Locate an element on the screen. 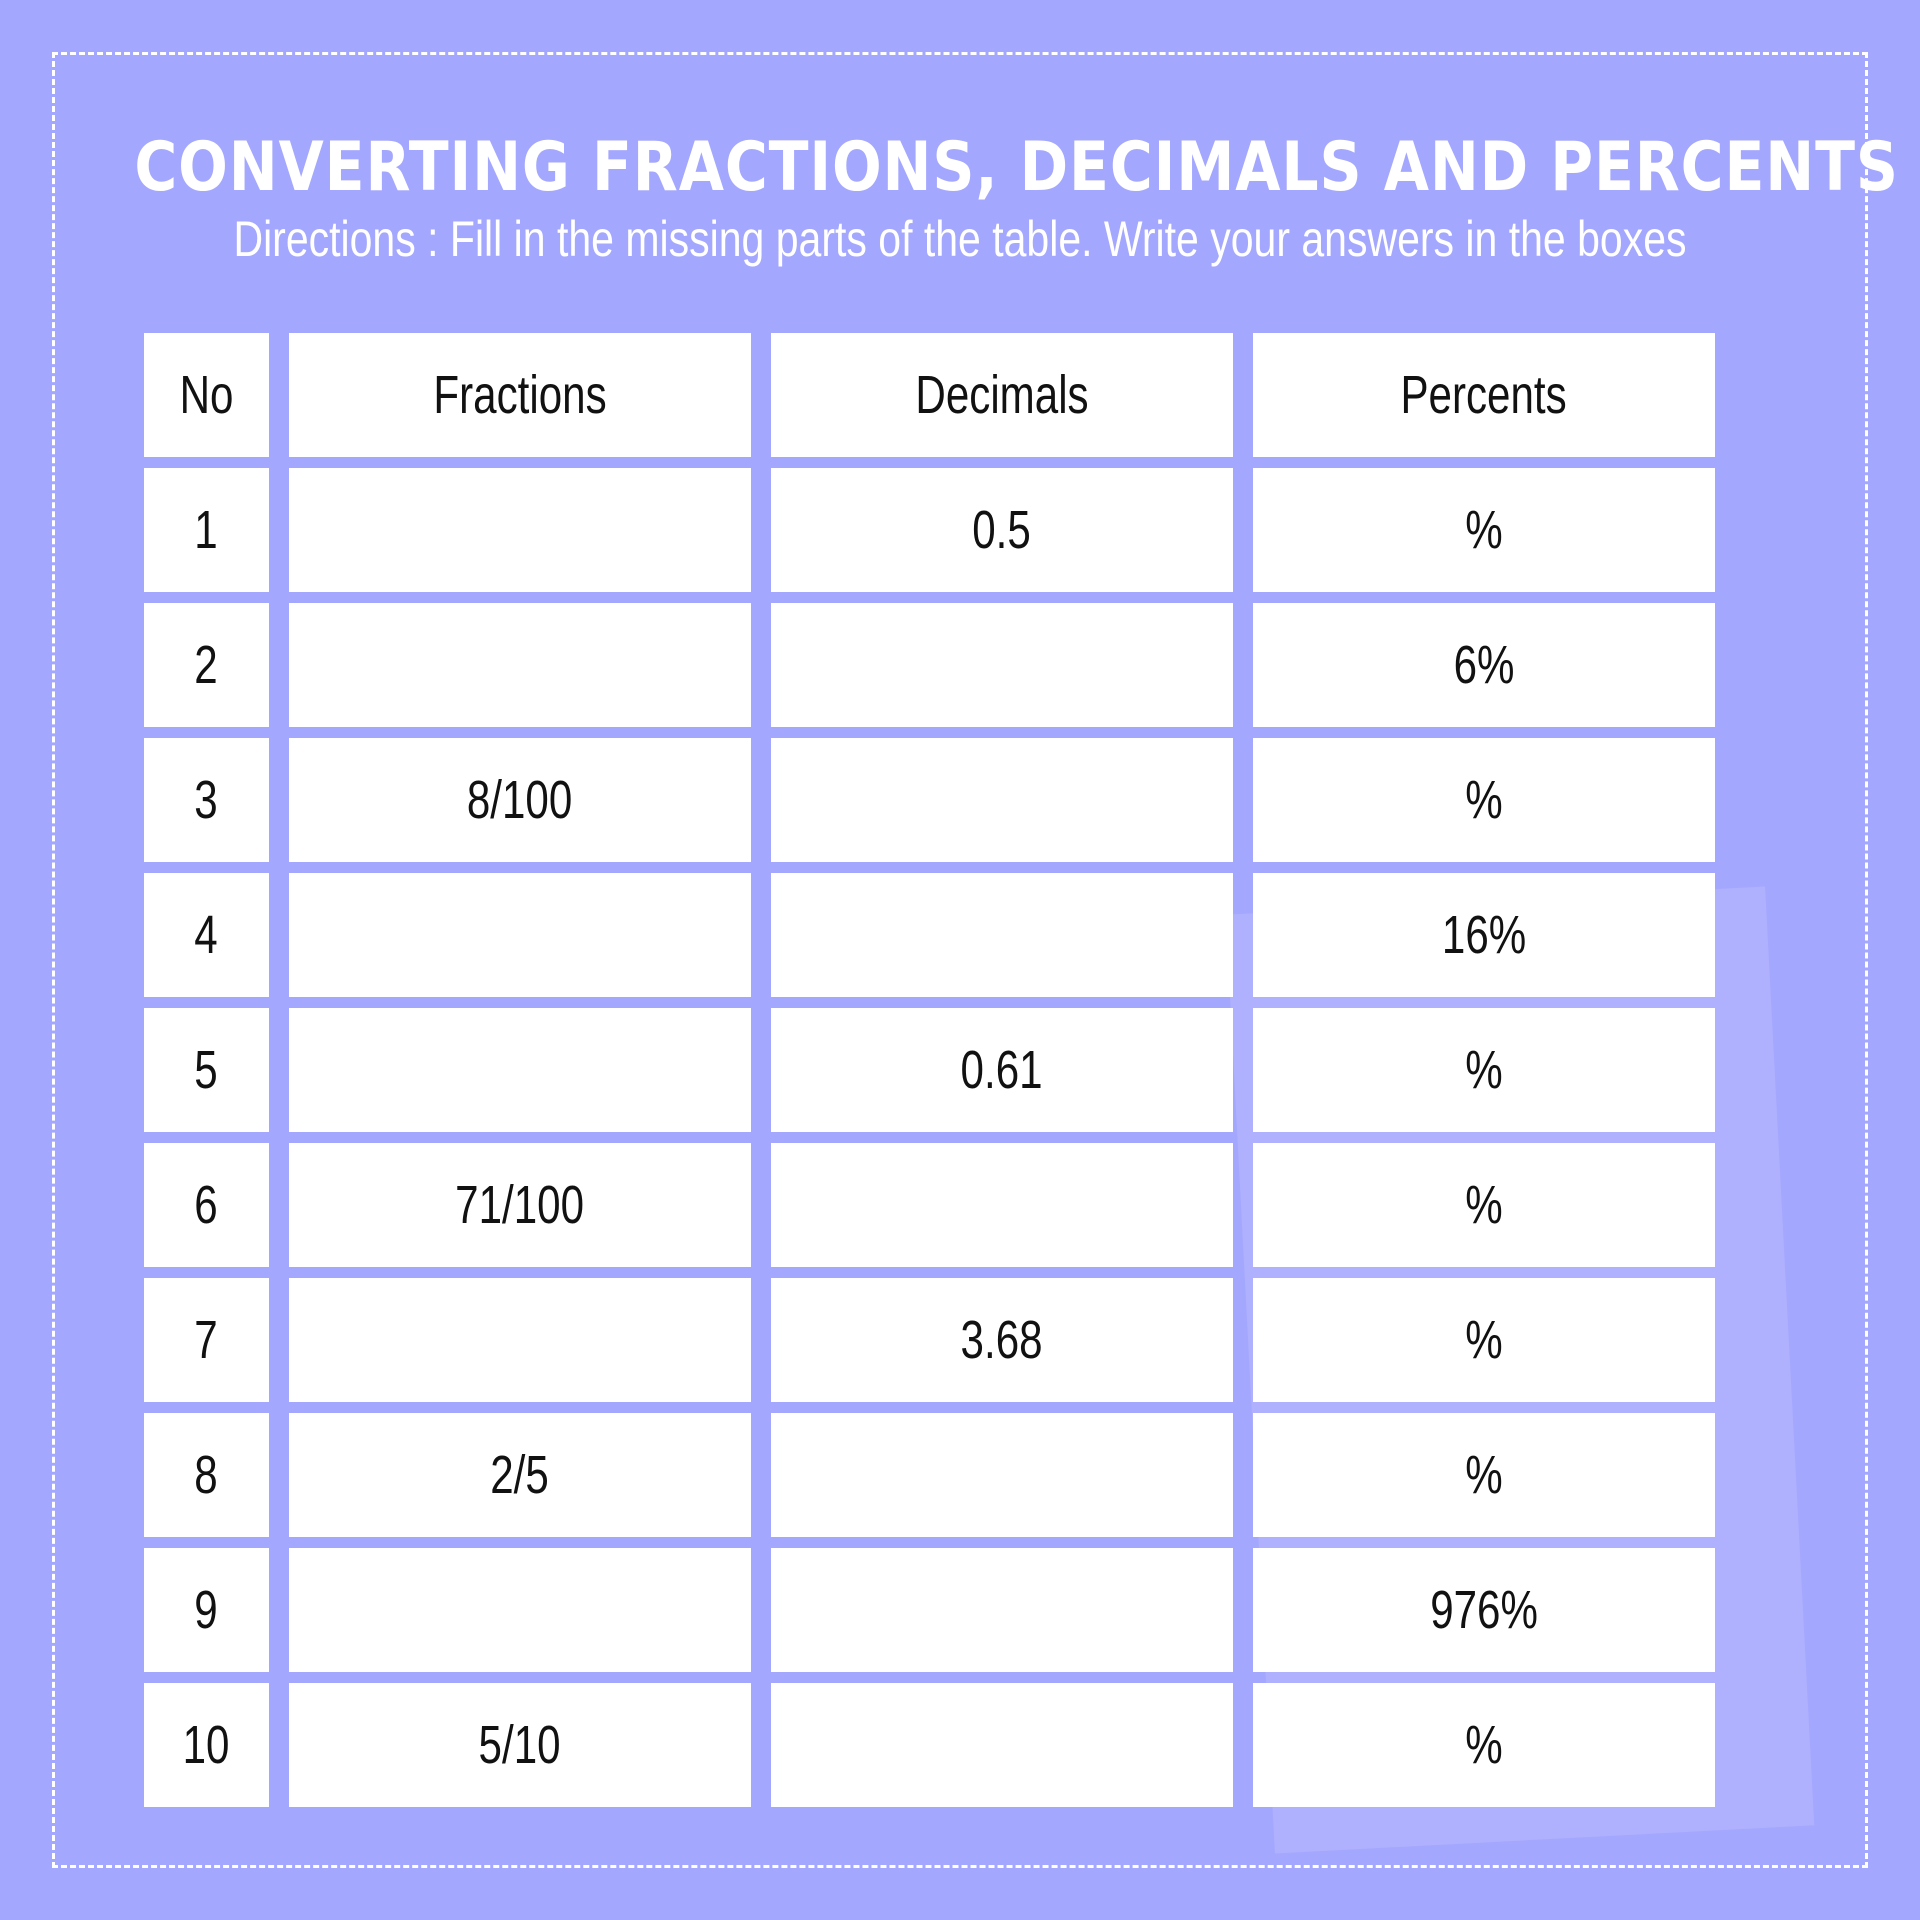  header-no: No is located at coordinates (206, 395).